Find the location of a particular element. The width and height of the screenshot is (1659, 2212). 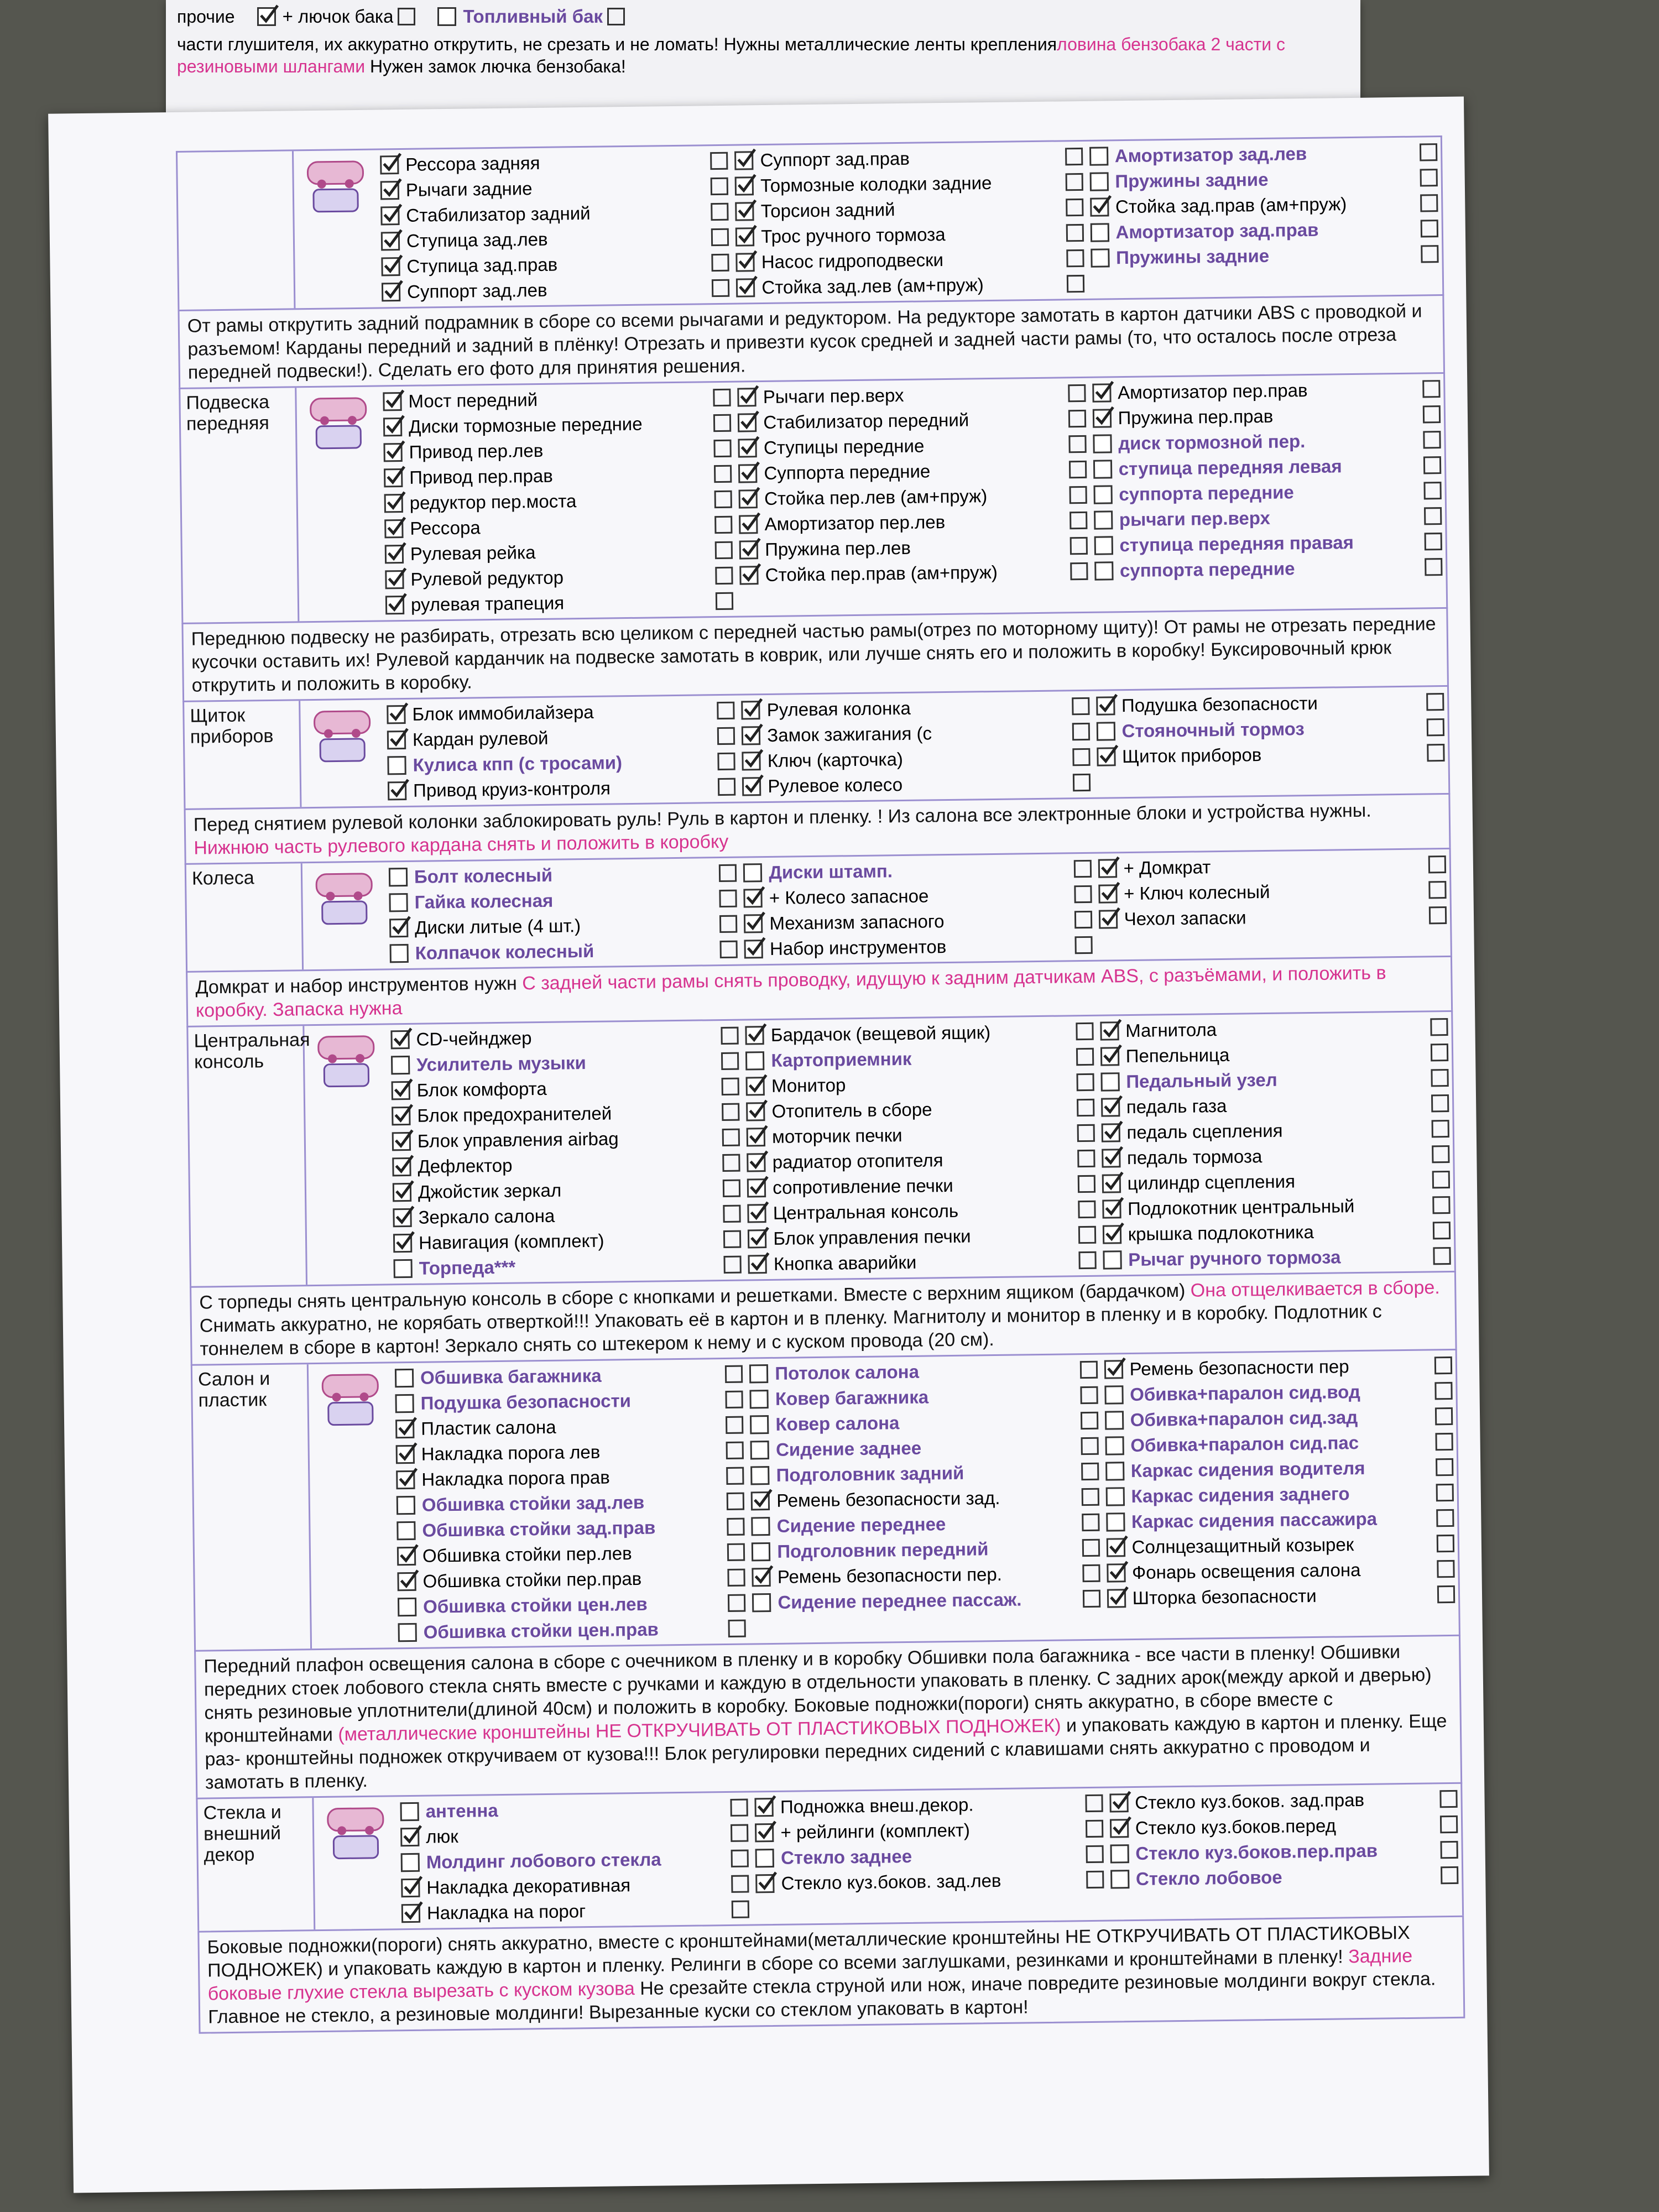

checklist-item: рычаги пер.верх is located at coordinates (1267, 518).